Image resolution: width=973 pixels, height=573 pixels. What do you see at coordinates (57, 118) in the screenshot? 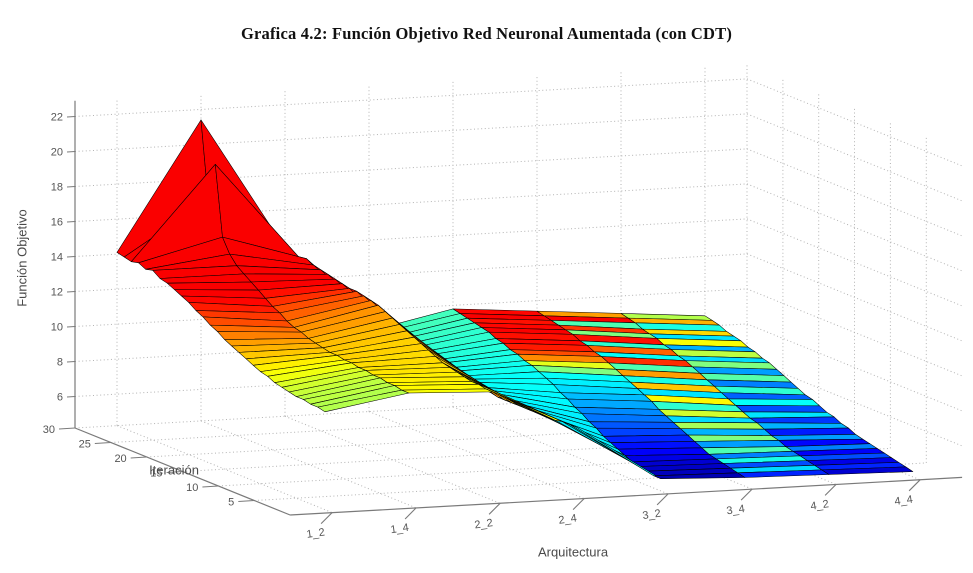
I see `svg-text: 22` at bounding box center [57, 118].